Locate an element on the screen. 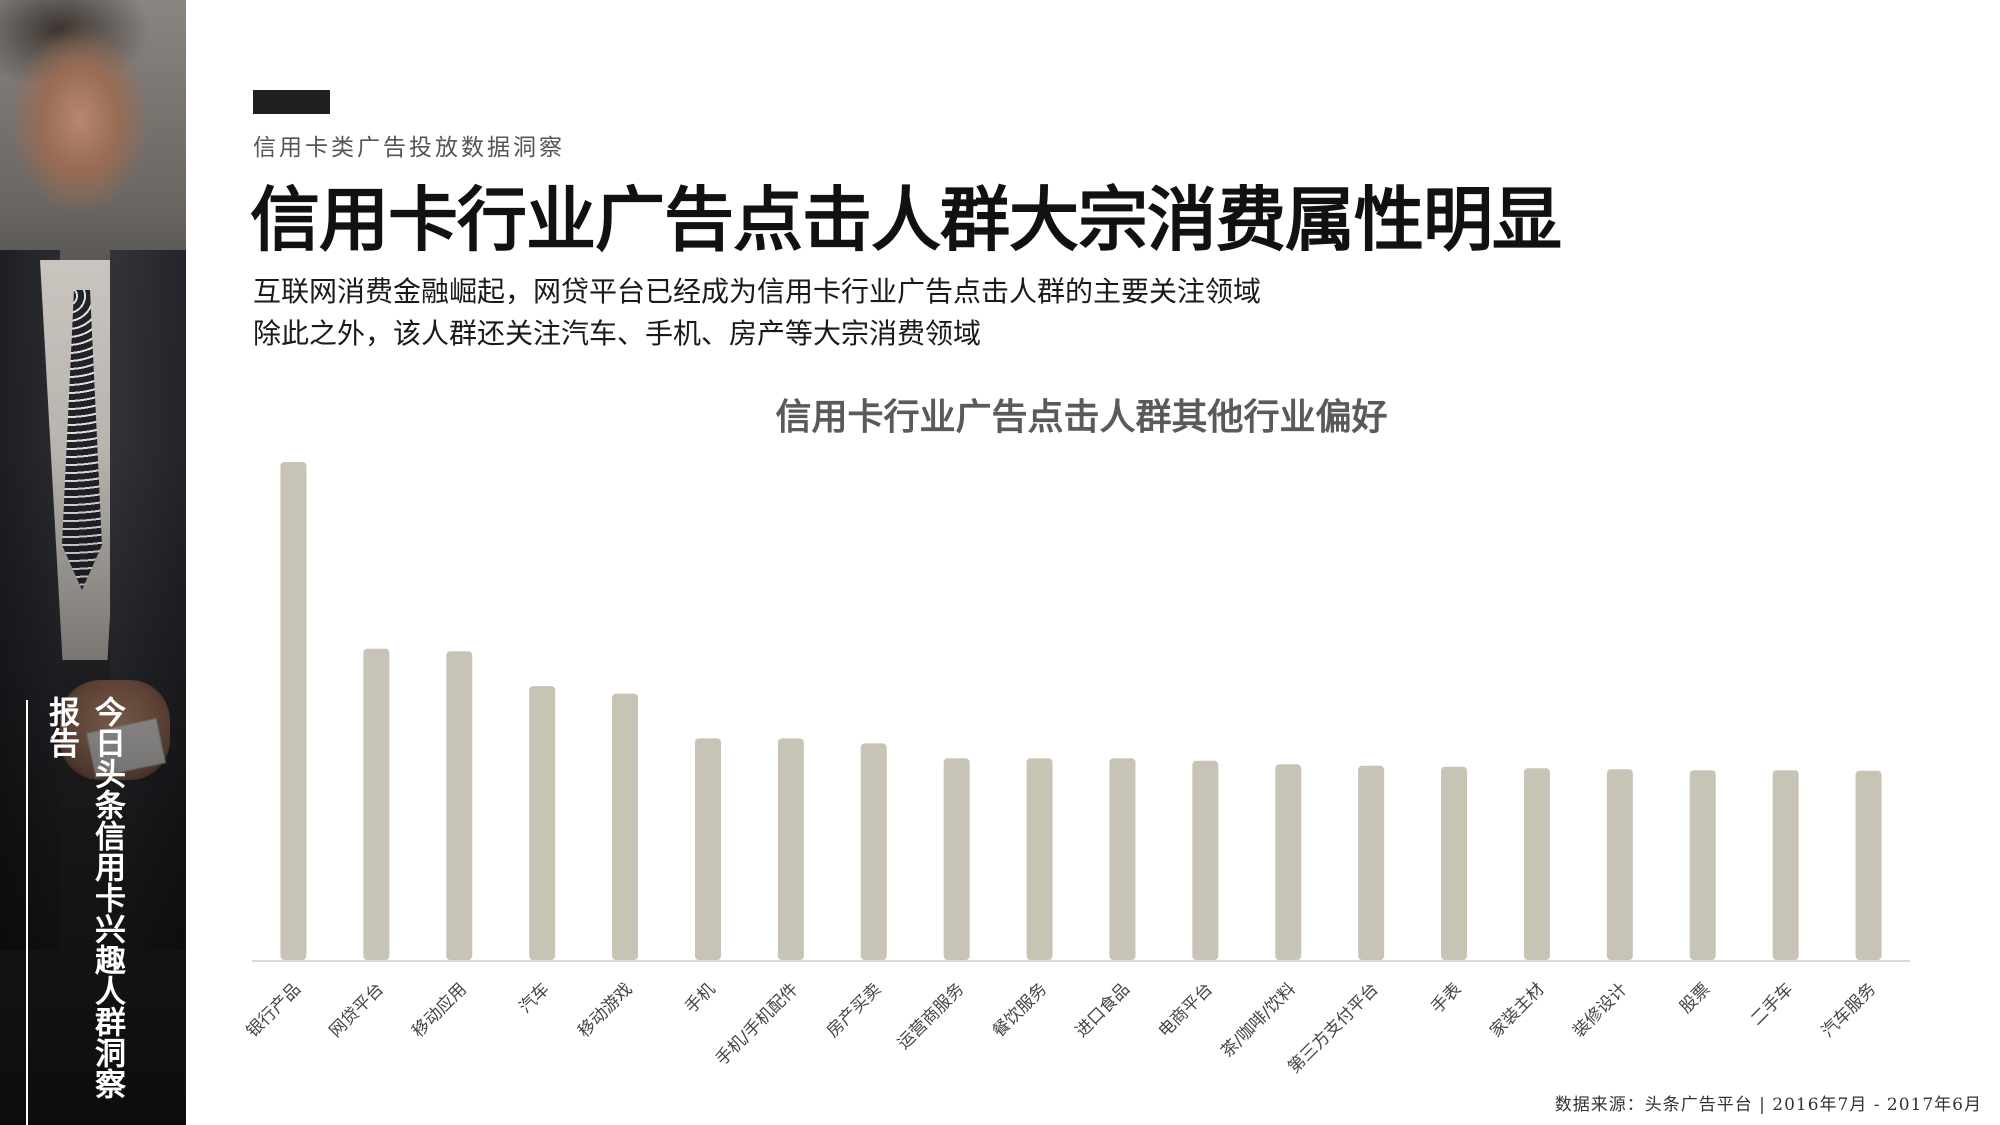 The height and width of the screenshot is (1125, 2000). x-tick-label-4: 移动游戏 is located at coordinates (605, 1010).